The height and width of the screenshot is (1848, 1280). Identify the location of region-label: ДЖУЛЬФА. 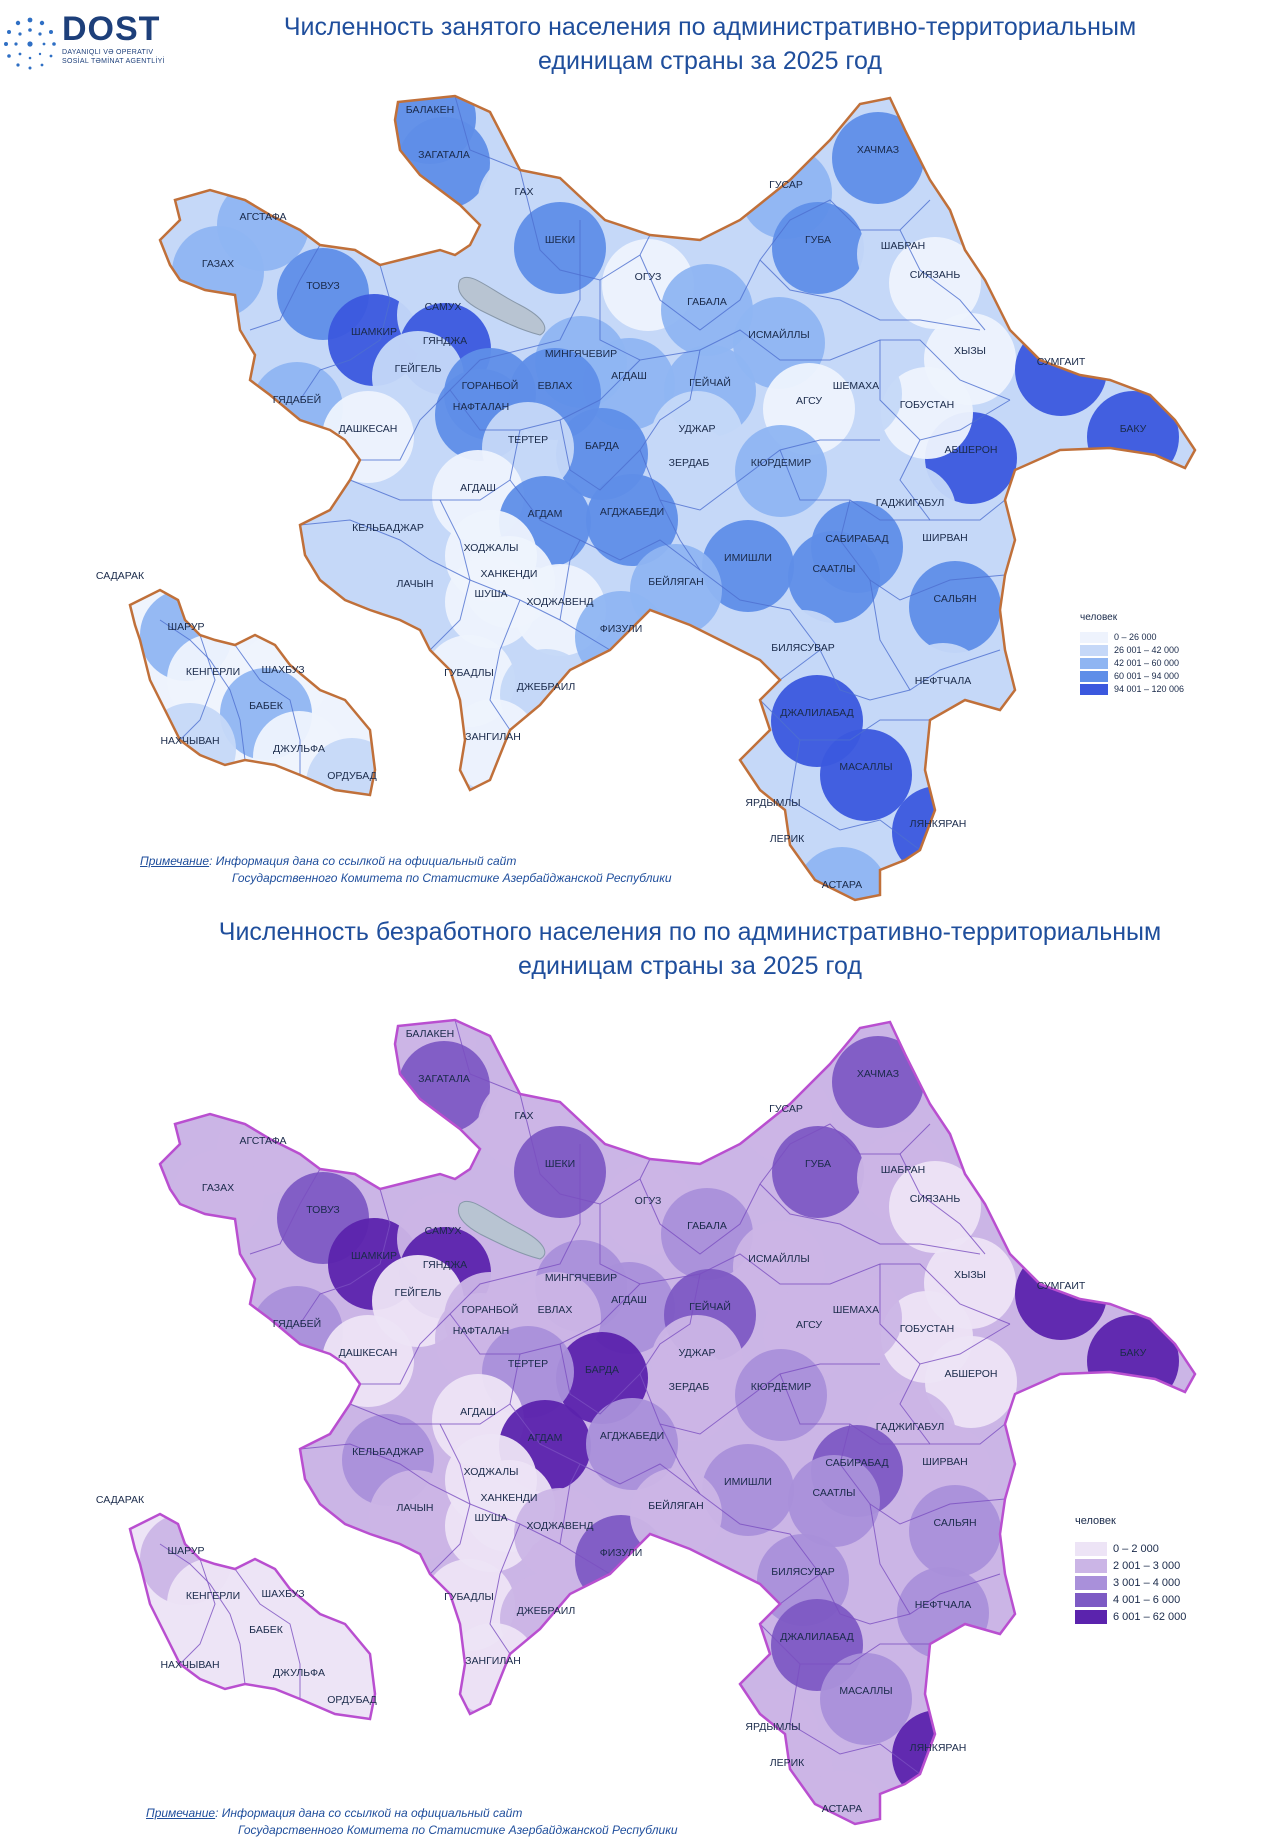
(299, 749).